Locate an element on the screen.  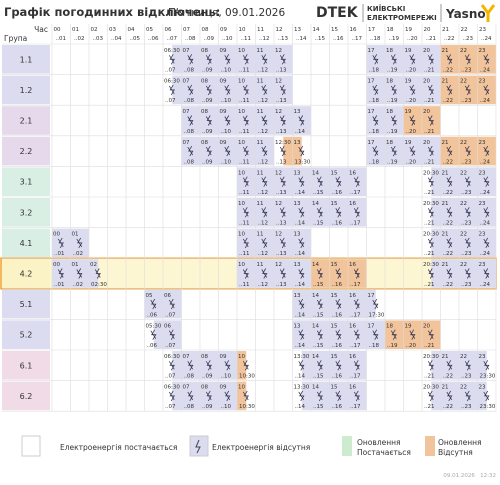
cell-to: ..17 is located at coordinates (355, 315).